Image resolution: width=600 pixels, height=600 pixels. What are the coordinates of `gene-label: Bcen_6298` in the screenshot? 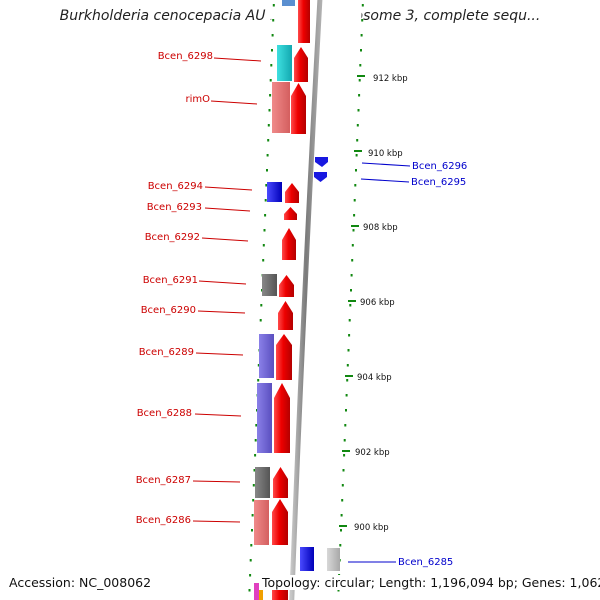 It's located at (185, 56).